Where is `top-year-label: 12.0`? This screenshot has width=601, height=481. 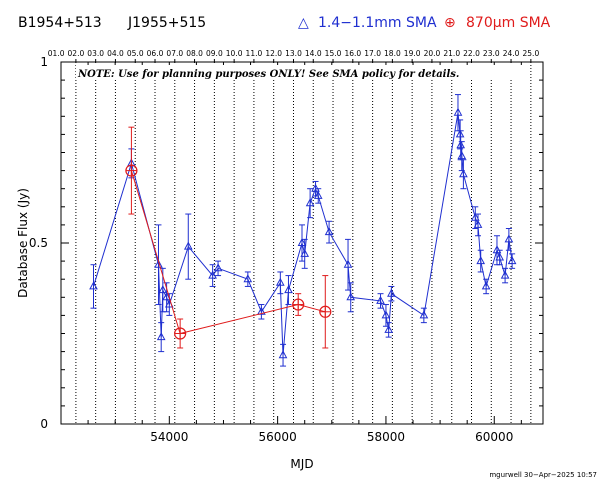 top-year-label: 12.0 is located at coordinates (273, 53).